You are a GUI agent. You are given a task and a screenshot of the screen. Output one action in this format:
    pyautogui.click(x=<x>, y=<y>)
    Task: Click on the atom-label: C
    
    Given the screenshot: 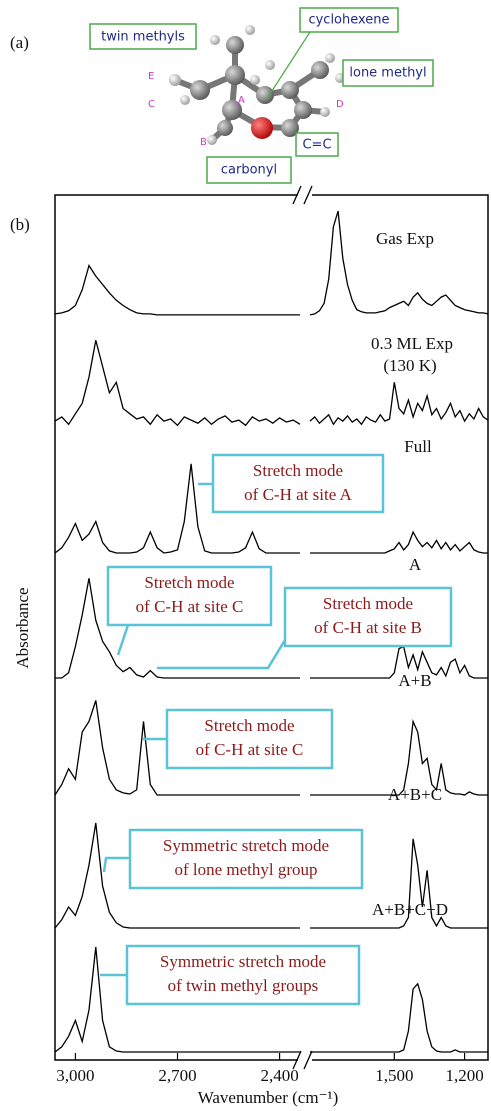 What is the action you would take?
    pyautogui.click(x=151, y=104)
    